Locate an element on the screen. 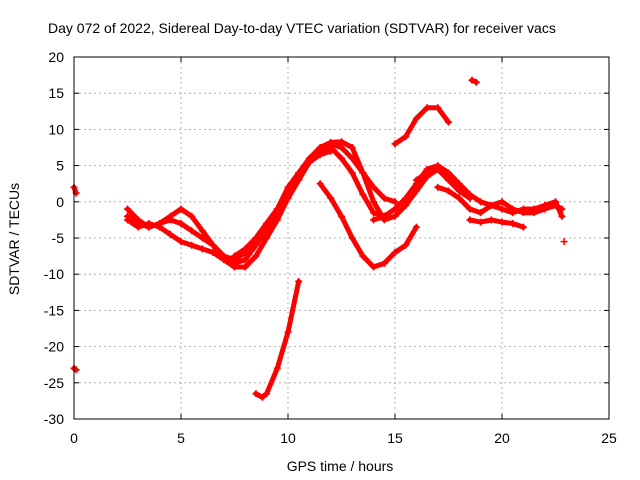 The height and width of the screenshot is (480, 640). y-tick-label: -5 is located at coordinates (58, 238).